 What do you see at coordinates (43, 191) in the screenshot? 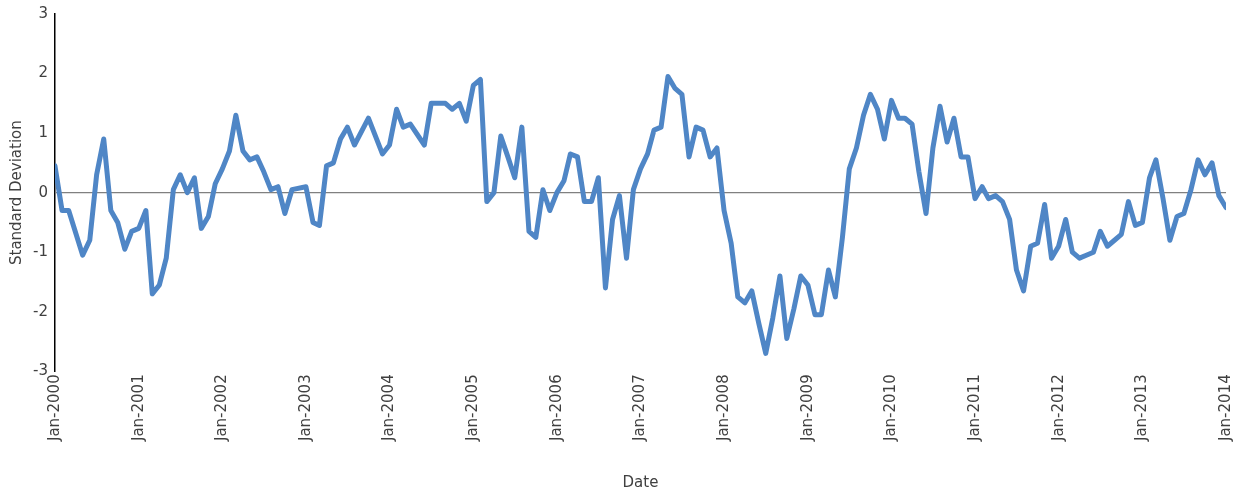
I see `y-tick-label: 0` at bounding box center [43, 191].